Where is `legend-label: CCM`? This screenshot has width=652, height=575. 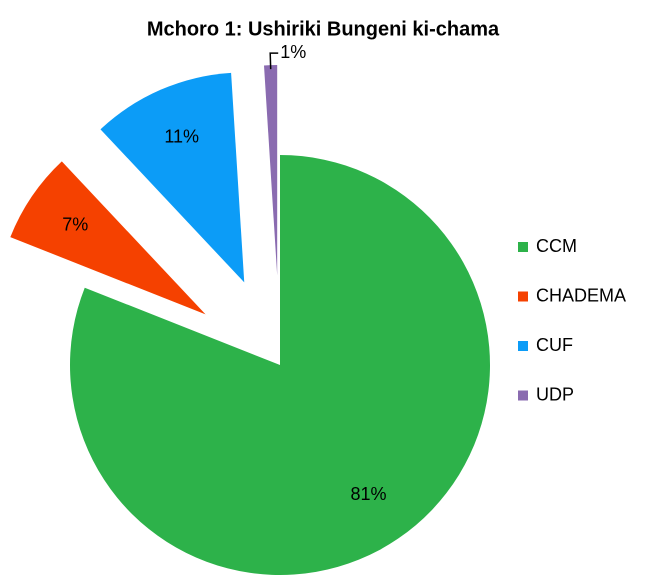 legend-label: CCM is located at coordinates (556, 246).